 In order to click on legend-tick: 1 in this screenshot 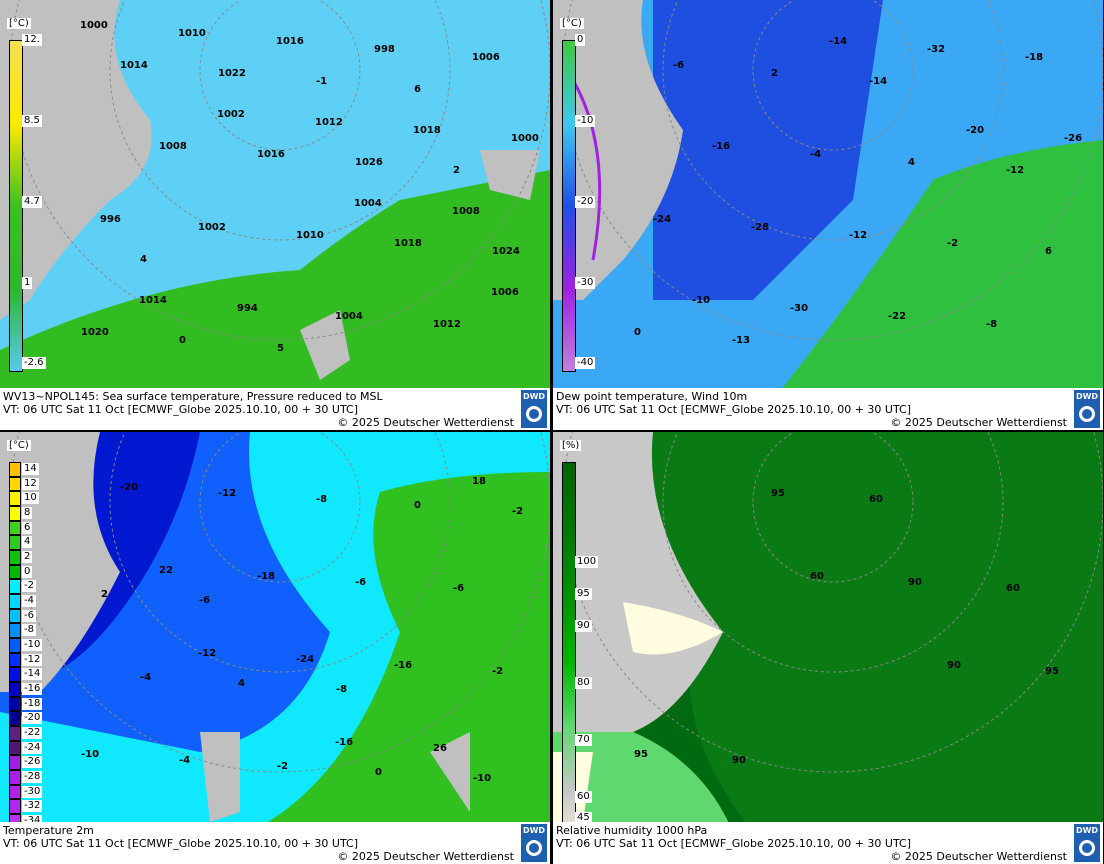, I will do `click(27, 282)`.